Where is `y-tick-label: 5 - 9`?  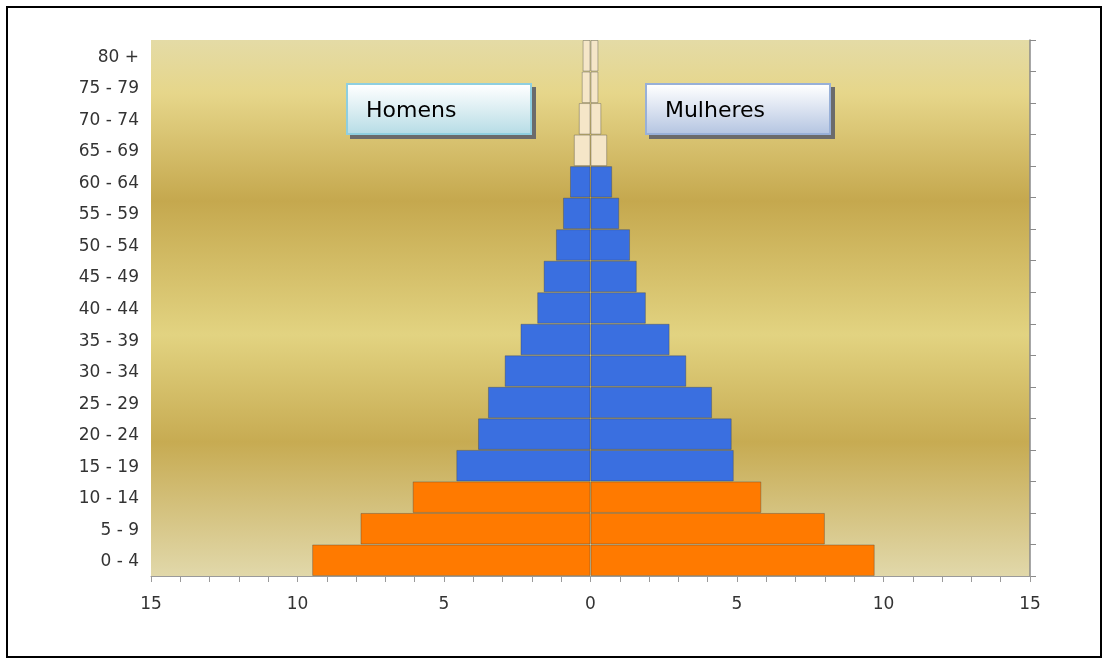
y-tick-label: 5 - 9 is located at coordinates (119, 528).